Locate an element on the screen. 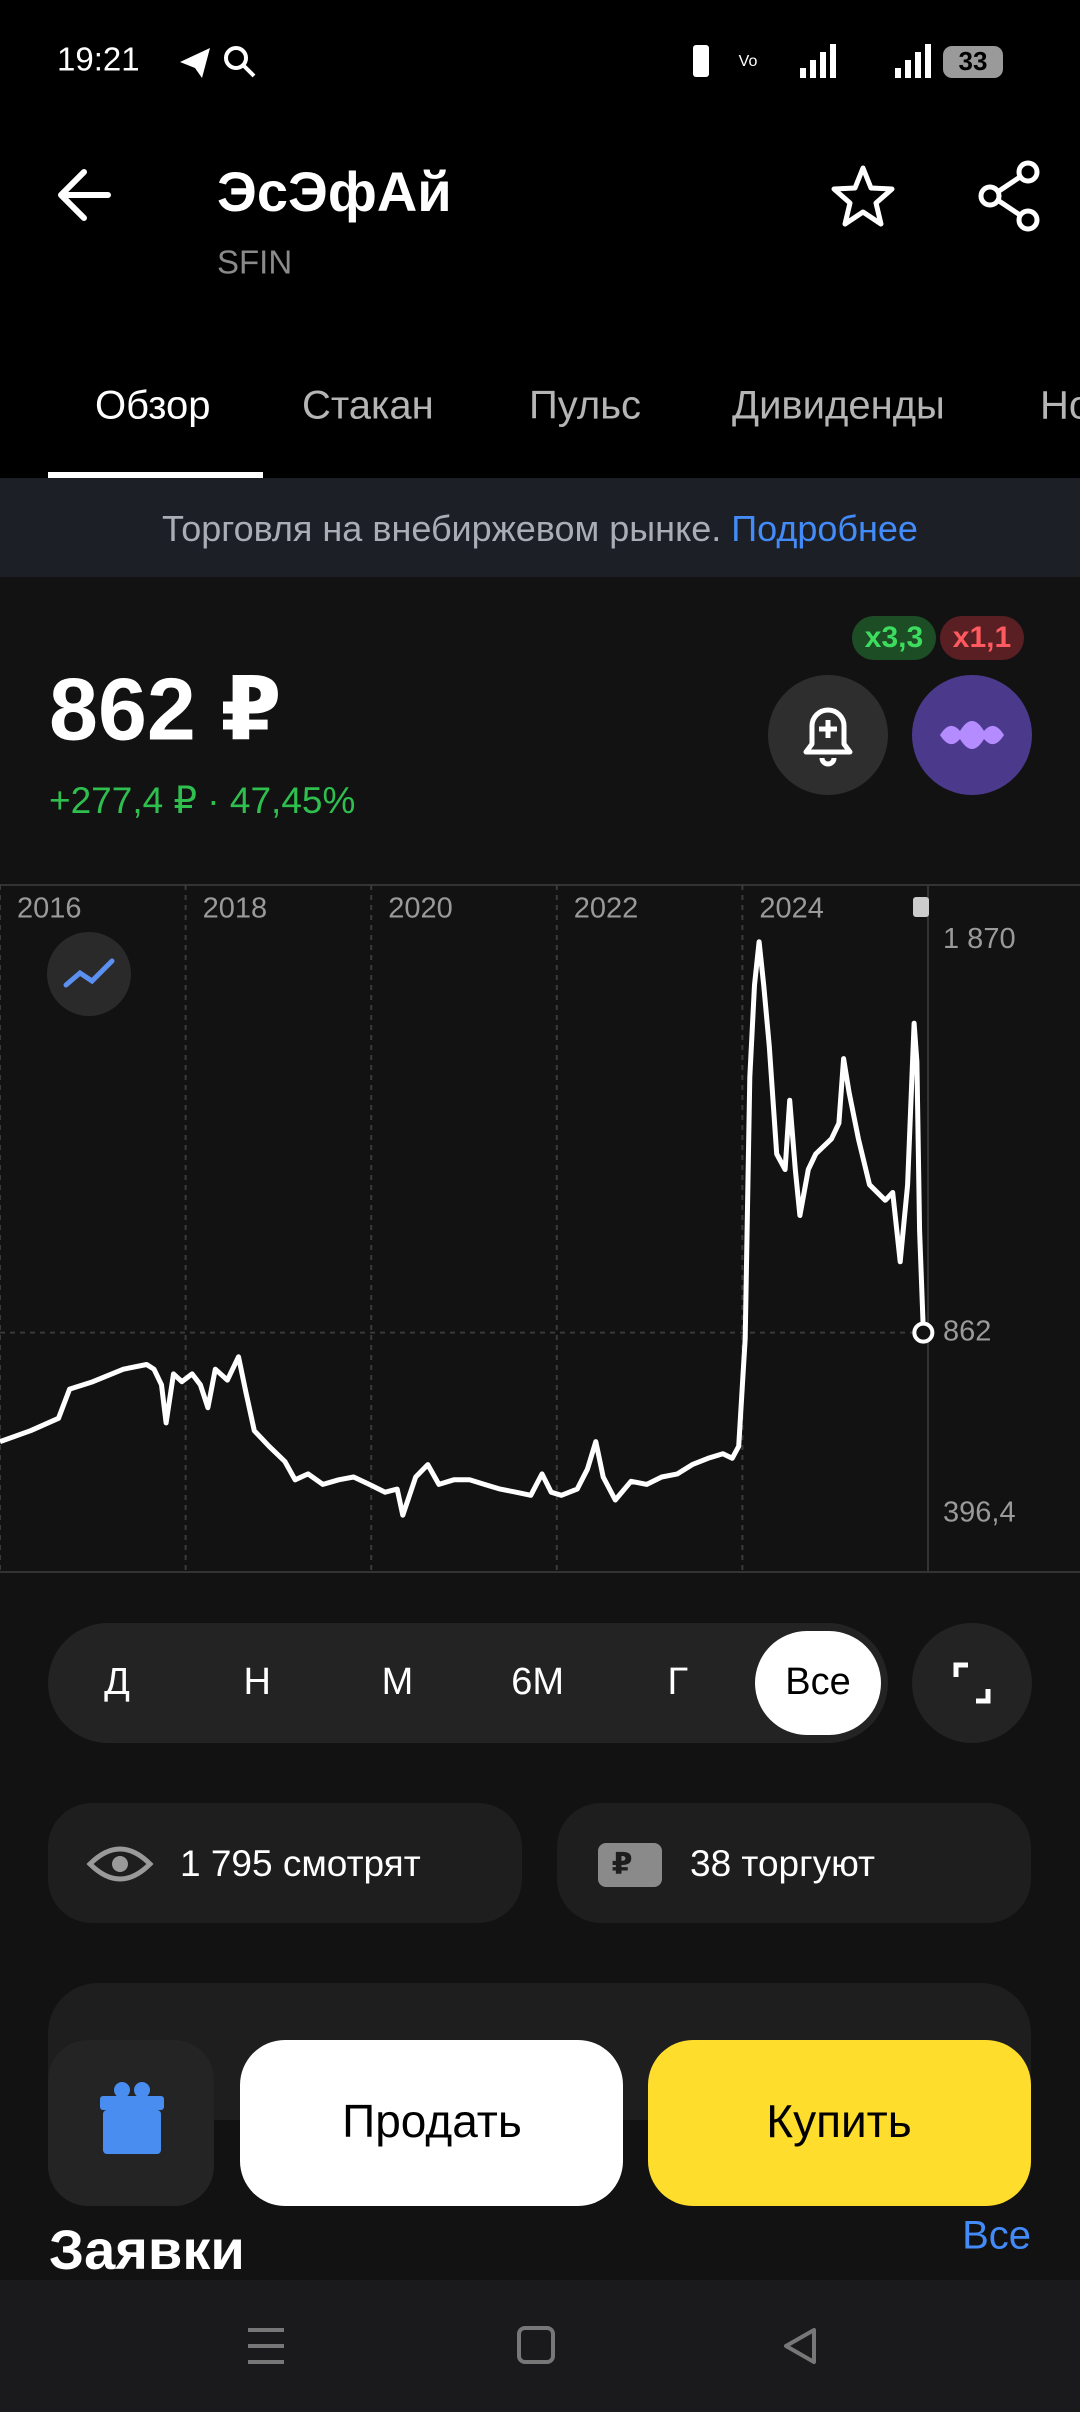 The height and width of the screenshot is (2412, 1080). back-arrow is located at coordinates (84, 195).